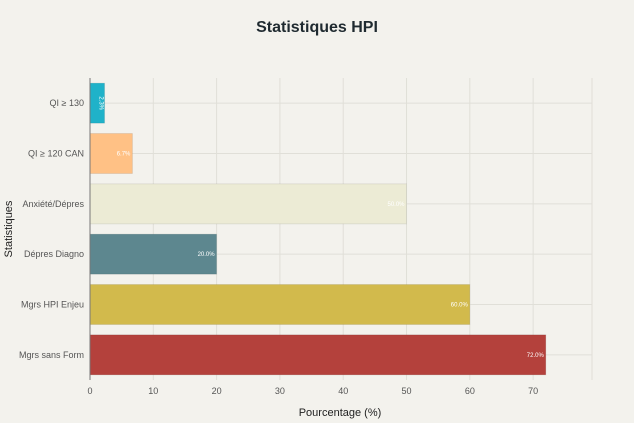 Image resolution: width=634 pixels, height=423 pixels. What do you see at coordinates (100, 103) in the screenshot?
I see `data-label: 2.3%` at bounding box center [100, 103].